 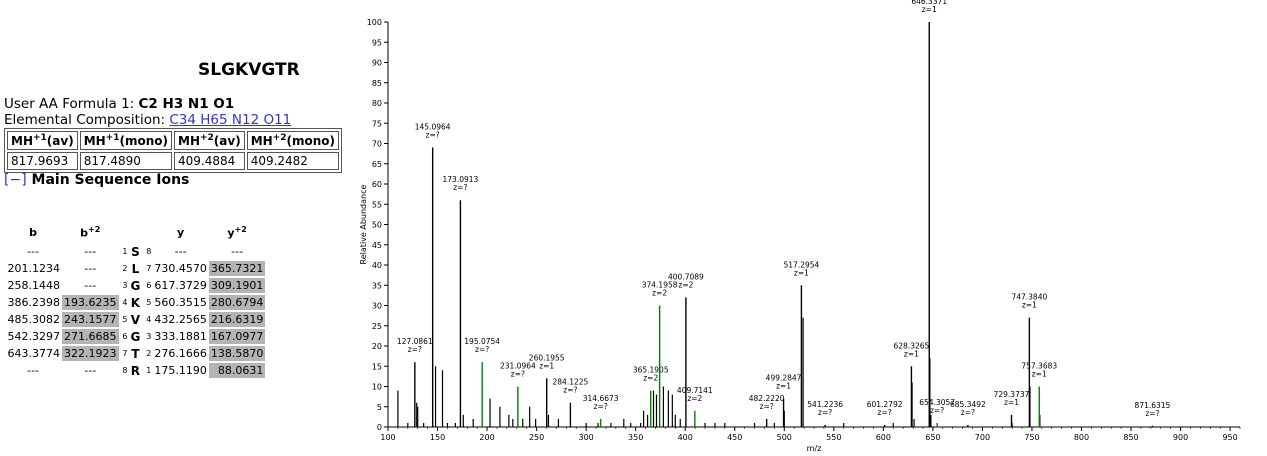 I want to click on y-tick-label: 55, so click(x=377, y=204).